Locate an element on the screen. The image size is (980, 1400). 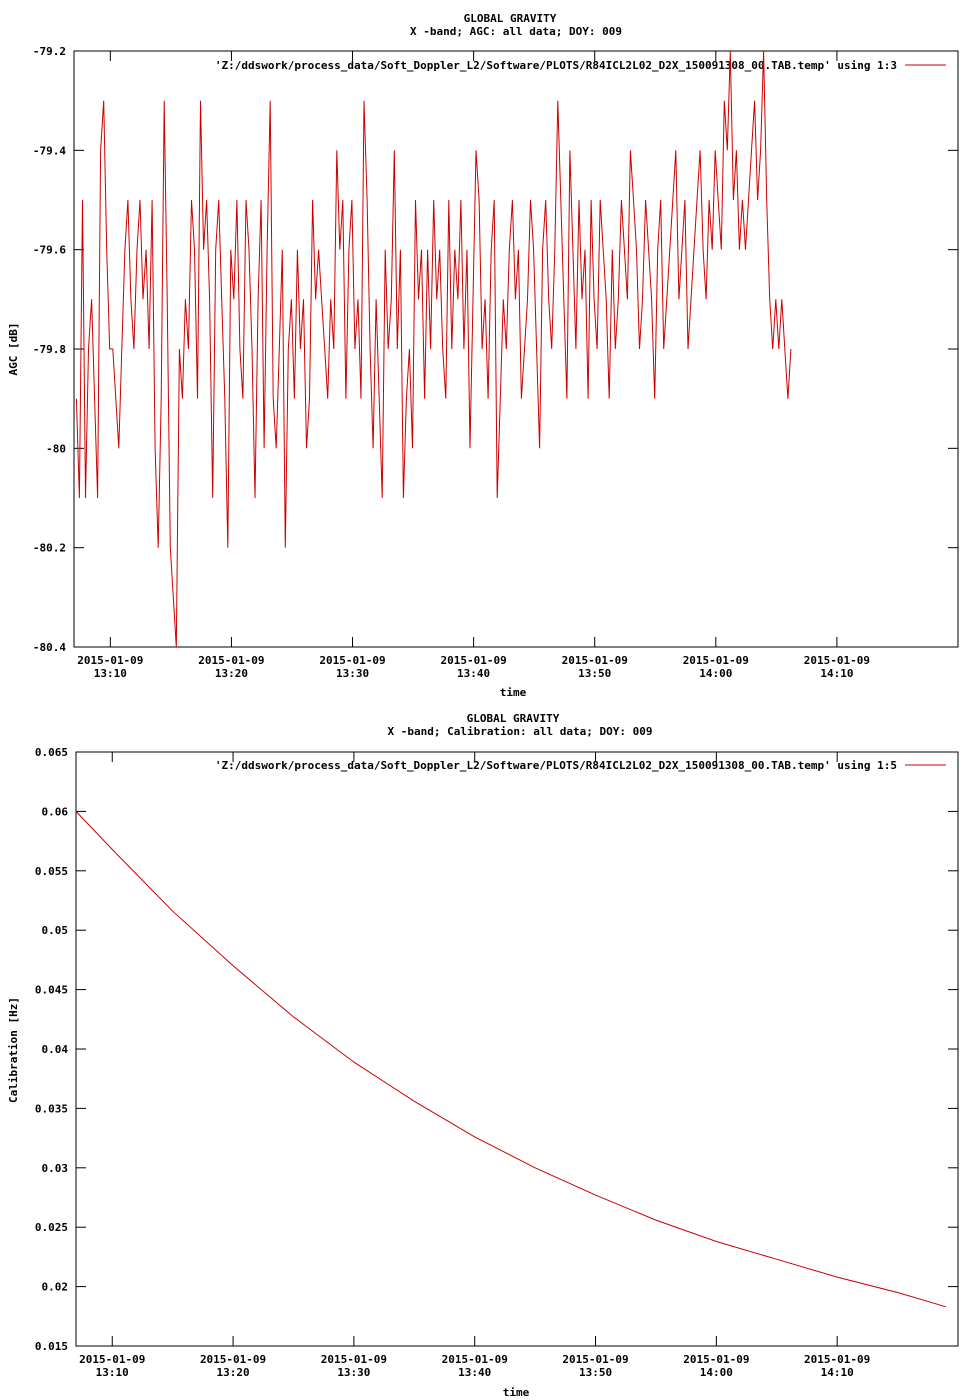
y-tick-label: -79.8 is located at coordinates (49, 349).